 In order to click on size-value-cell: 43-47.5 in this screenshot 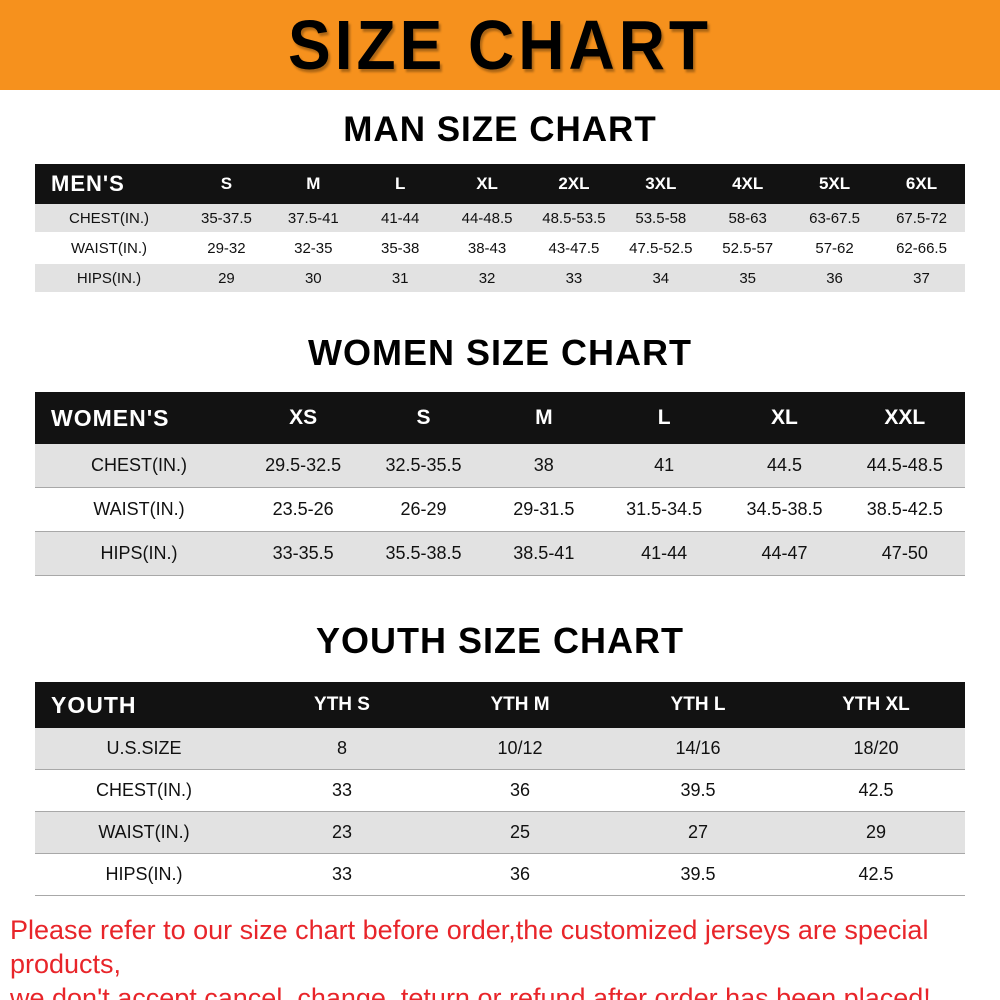, I will do `click(574, 248)`.